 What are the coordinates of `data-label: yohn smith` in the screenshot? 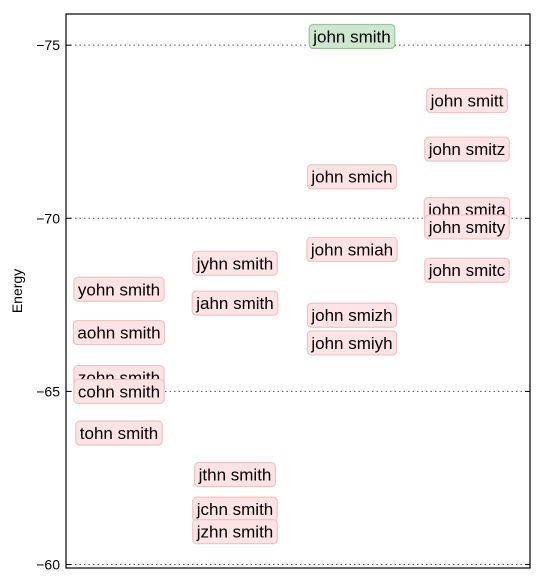 It's located at (119, 289).